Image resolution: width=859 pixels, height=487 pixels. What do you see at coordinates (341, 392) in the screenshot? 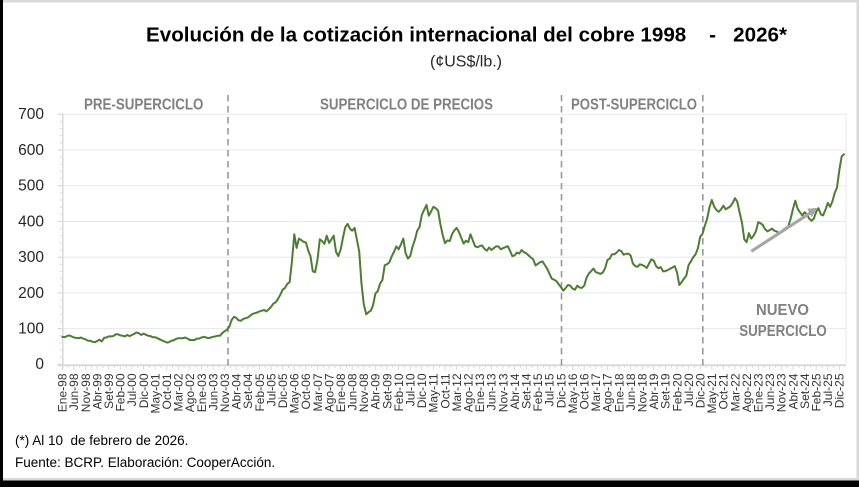
I see `svg-text: Ene-08` at bounding box center [341, 392].